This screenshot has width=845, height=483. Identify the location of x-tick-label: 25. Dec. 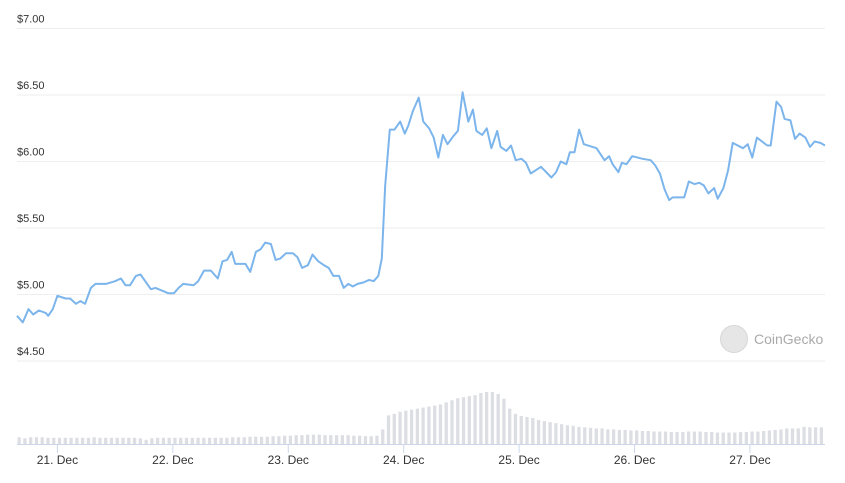
(518, 460).